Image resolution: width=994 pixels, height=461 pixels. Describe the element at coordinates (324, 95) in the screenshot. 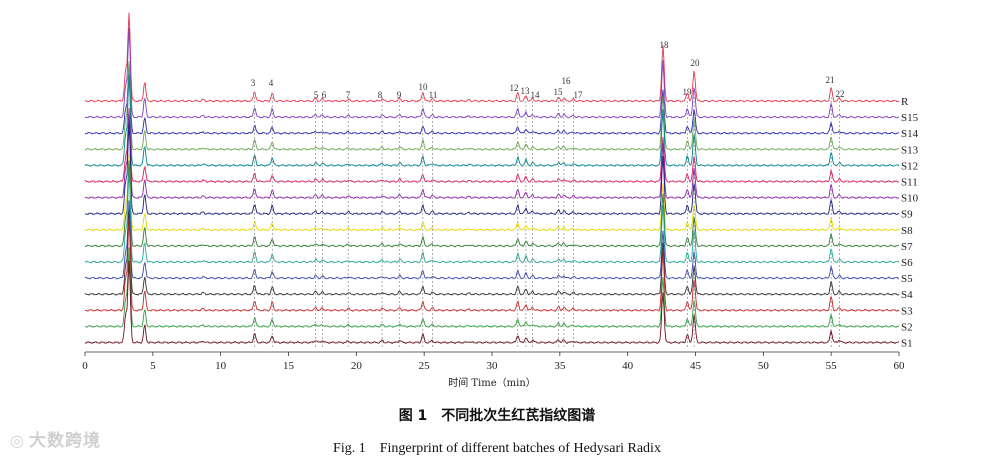

I see `peak-label-6: 6` at that location.